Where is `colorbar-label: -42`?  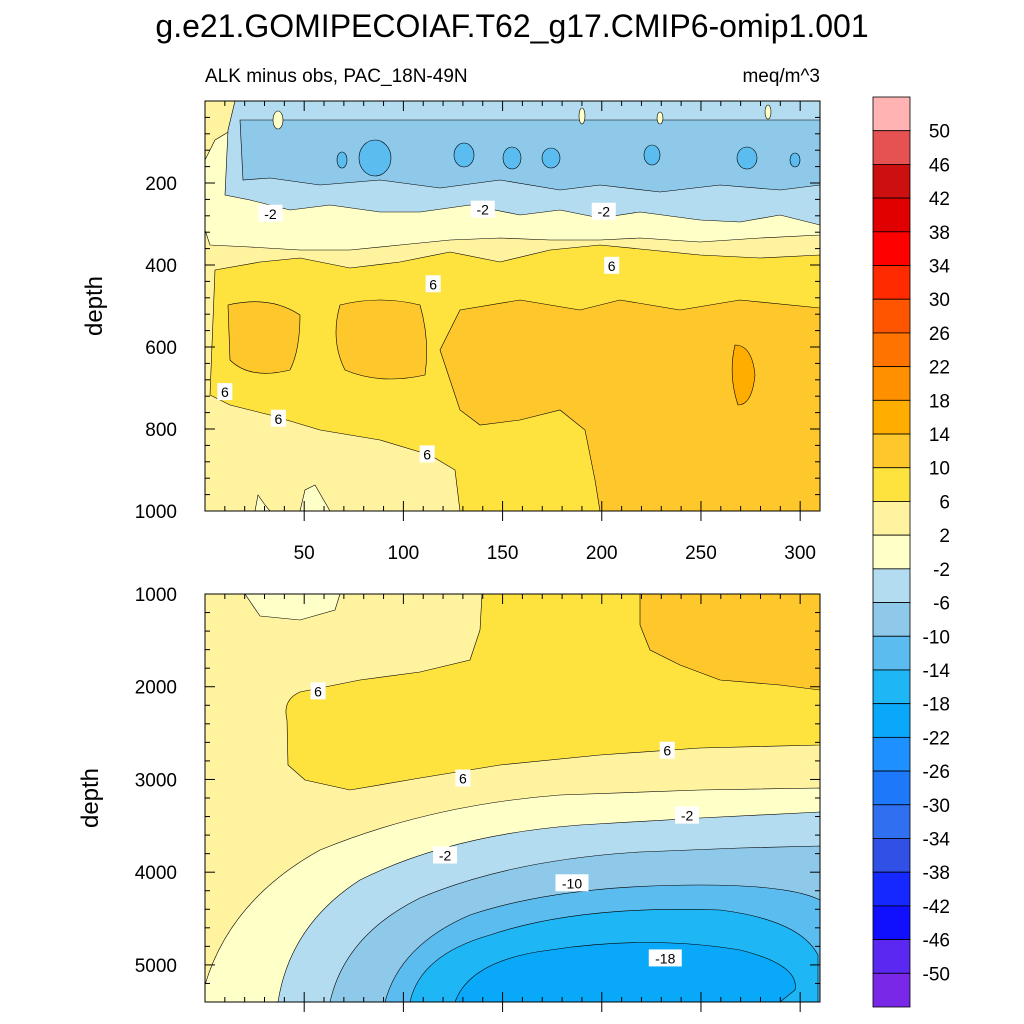 colorbar-label: -42 is located at coordinates (936, 907).